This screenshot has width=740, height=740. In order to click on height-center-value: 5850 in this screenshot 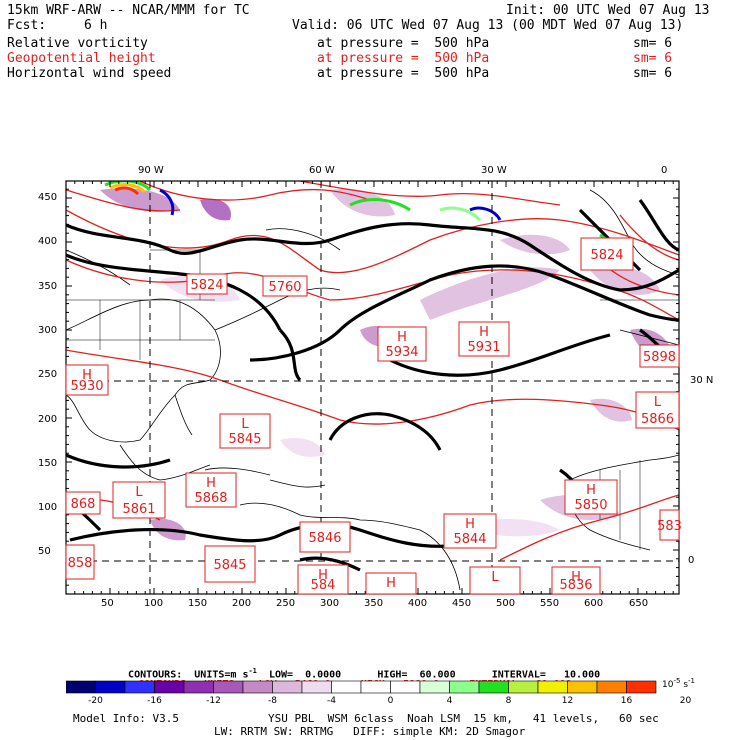, I will do `click(590, 505)`.